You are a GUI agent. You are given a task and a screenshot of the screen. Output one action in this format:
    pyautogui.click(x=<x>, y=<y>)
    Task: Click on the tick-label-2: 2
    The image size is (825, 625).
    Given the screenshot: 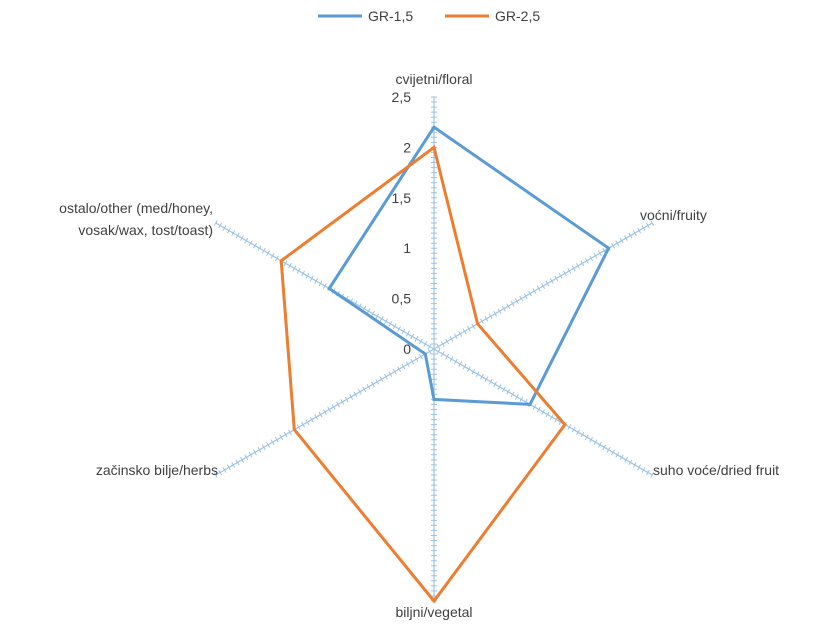 What is the action you would take?
    pyautogui.click(x=407, y=147)
    